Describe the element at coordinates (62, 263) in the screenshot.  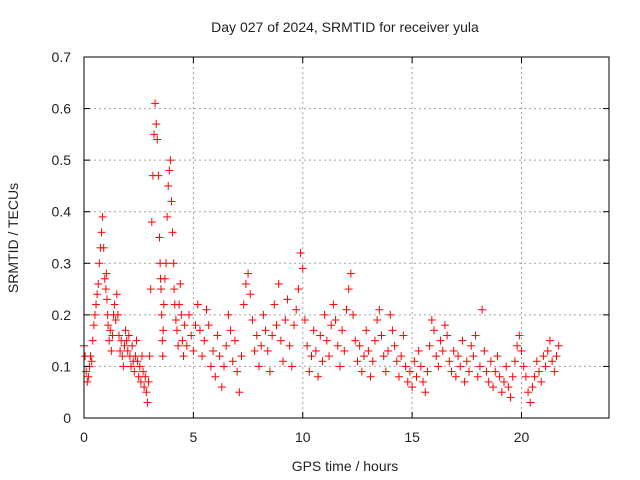
I see `y-tick-label: 0.3` at that location.